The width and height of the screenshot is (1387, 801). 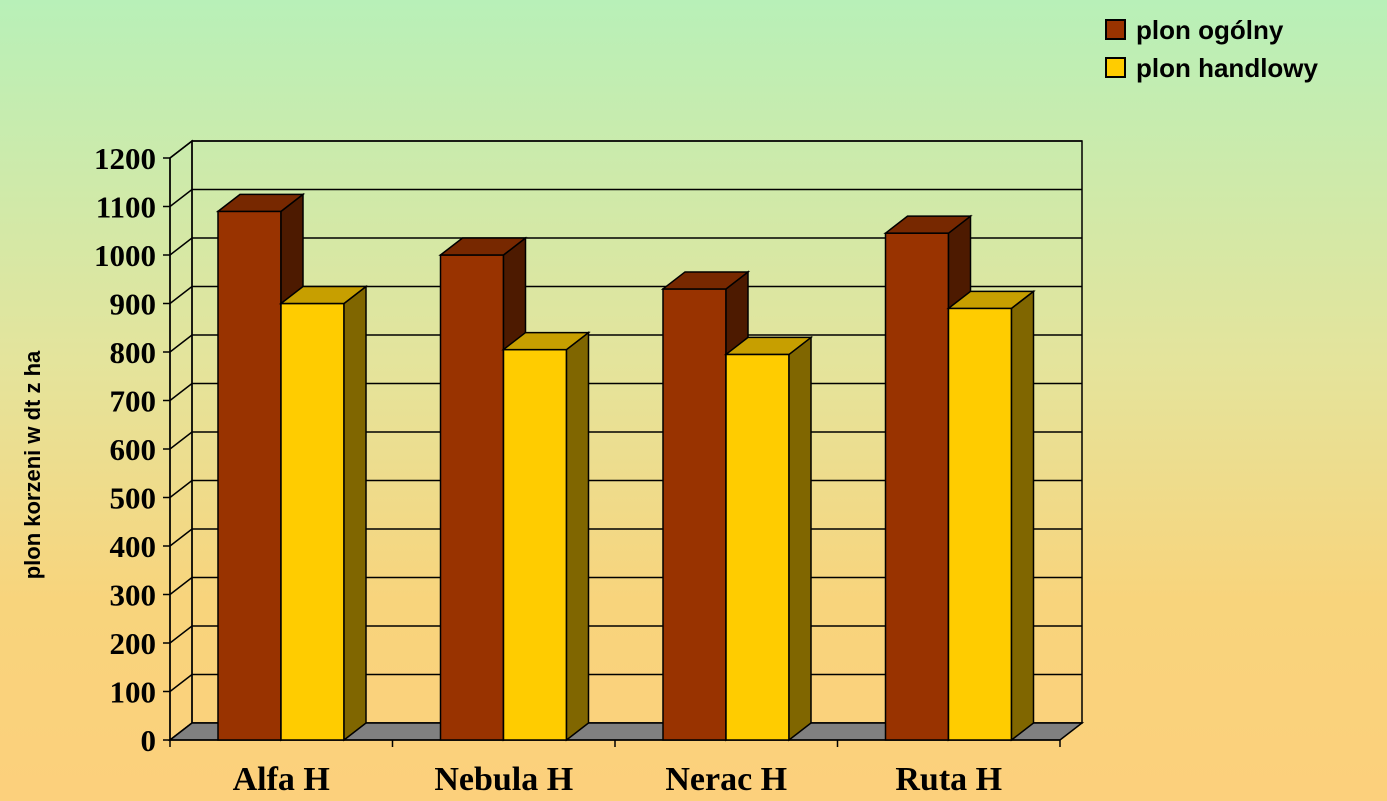 What do you see at coordinates (32, 464) in the screenshot?
I see `y-axis-label: plon korzeni w dt z ha` at bounding box center [32, 464].